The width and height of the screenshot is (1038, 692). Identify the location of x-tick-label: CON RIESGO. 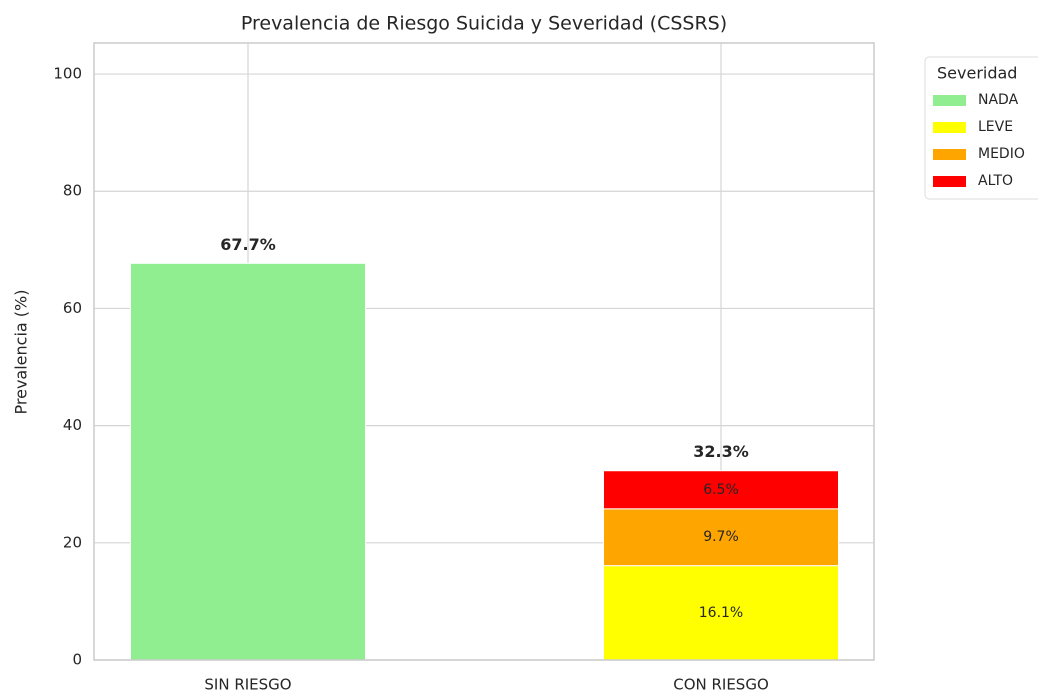
(721, 684).